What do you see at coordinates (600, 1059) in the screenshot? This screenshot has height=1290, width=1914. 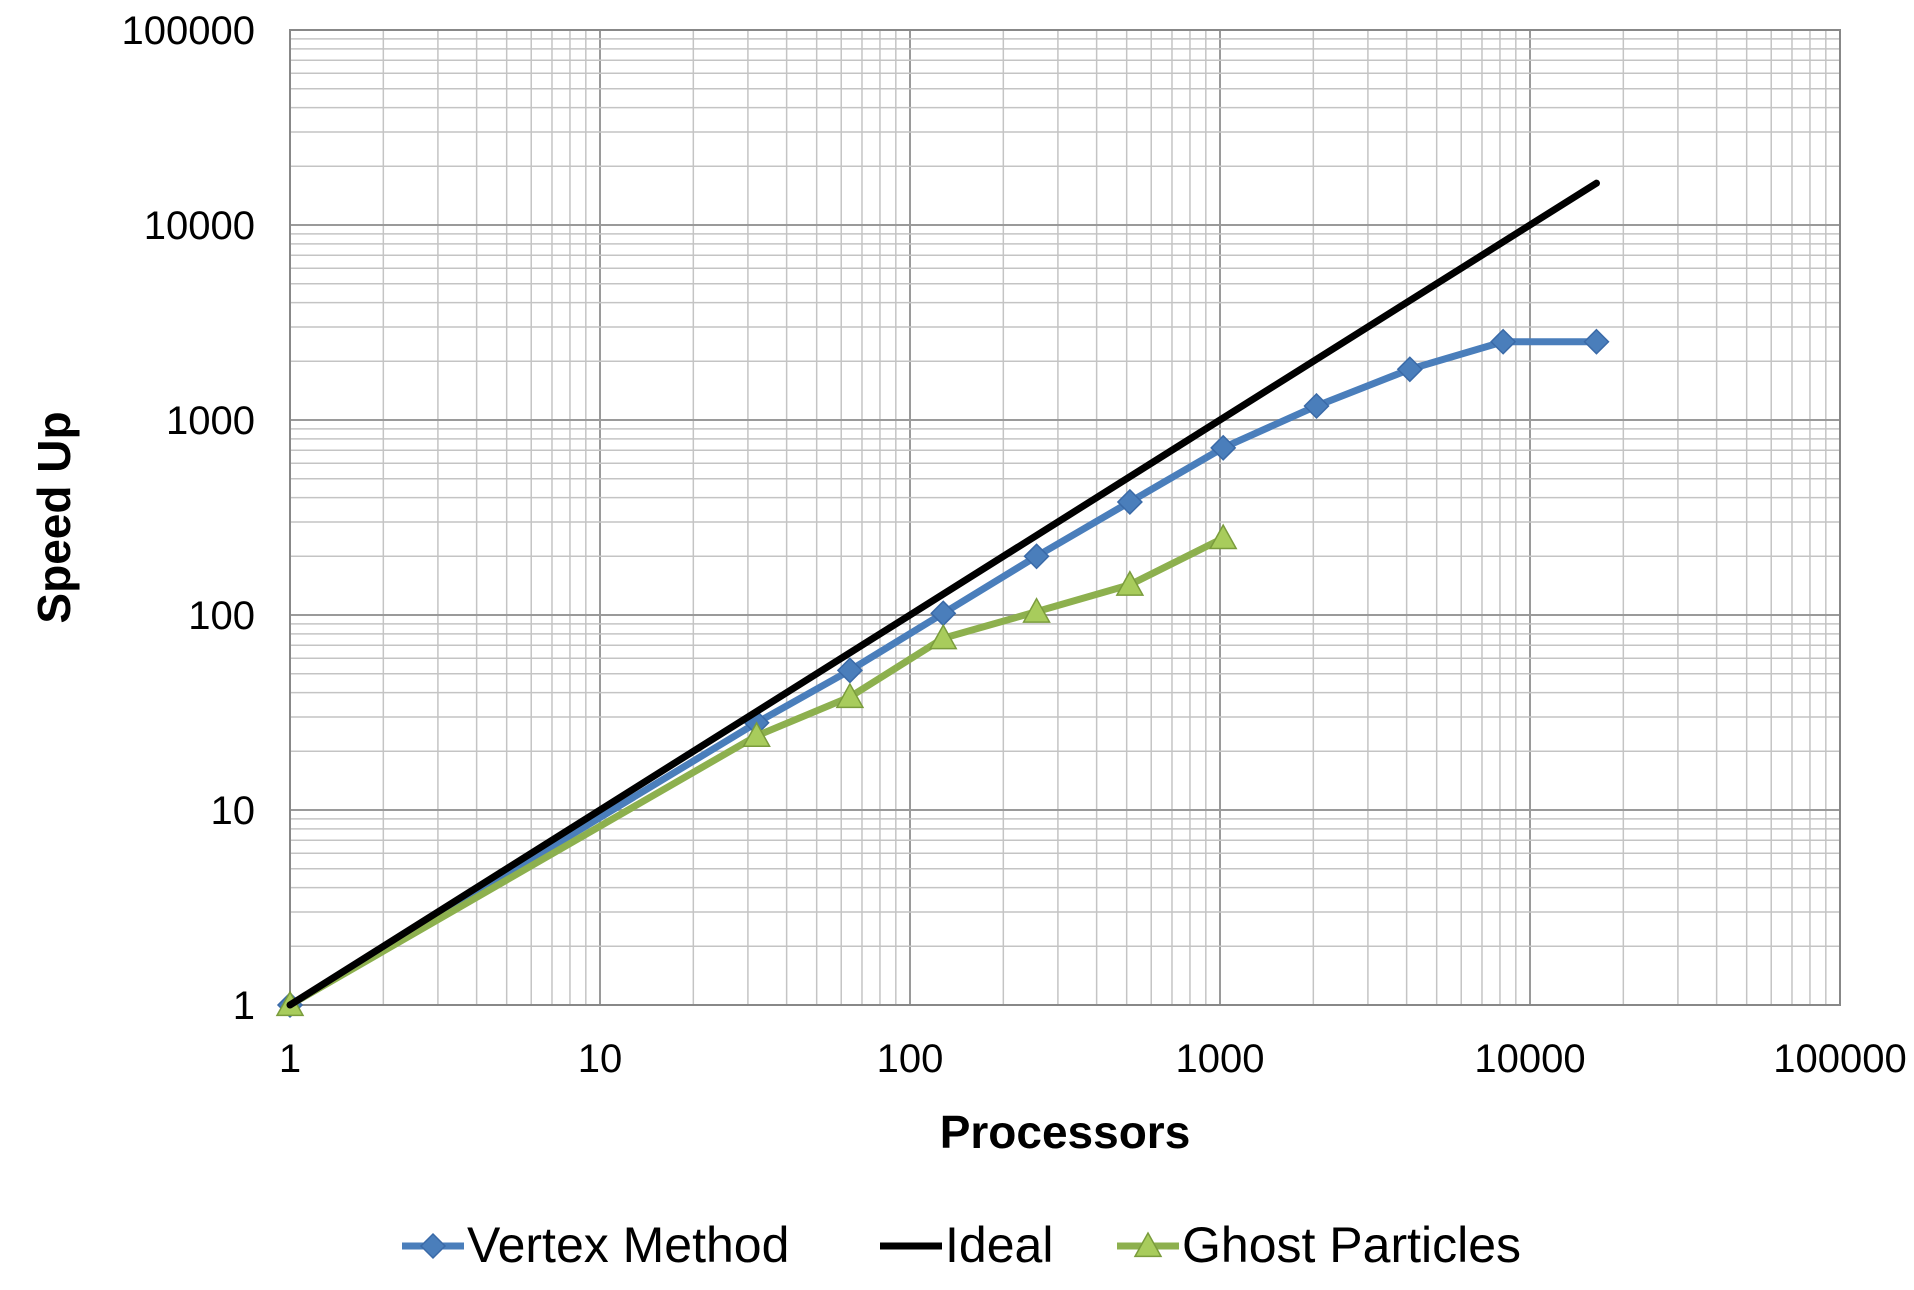 I see `x-tick-label: 10` at bounding box center [600, 1059].